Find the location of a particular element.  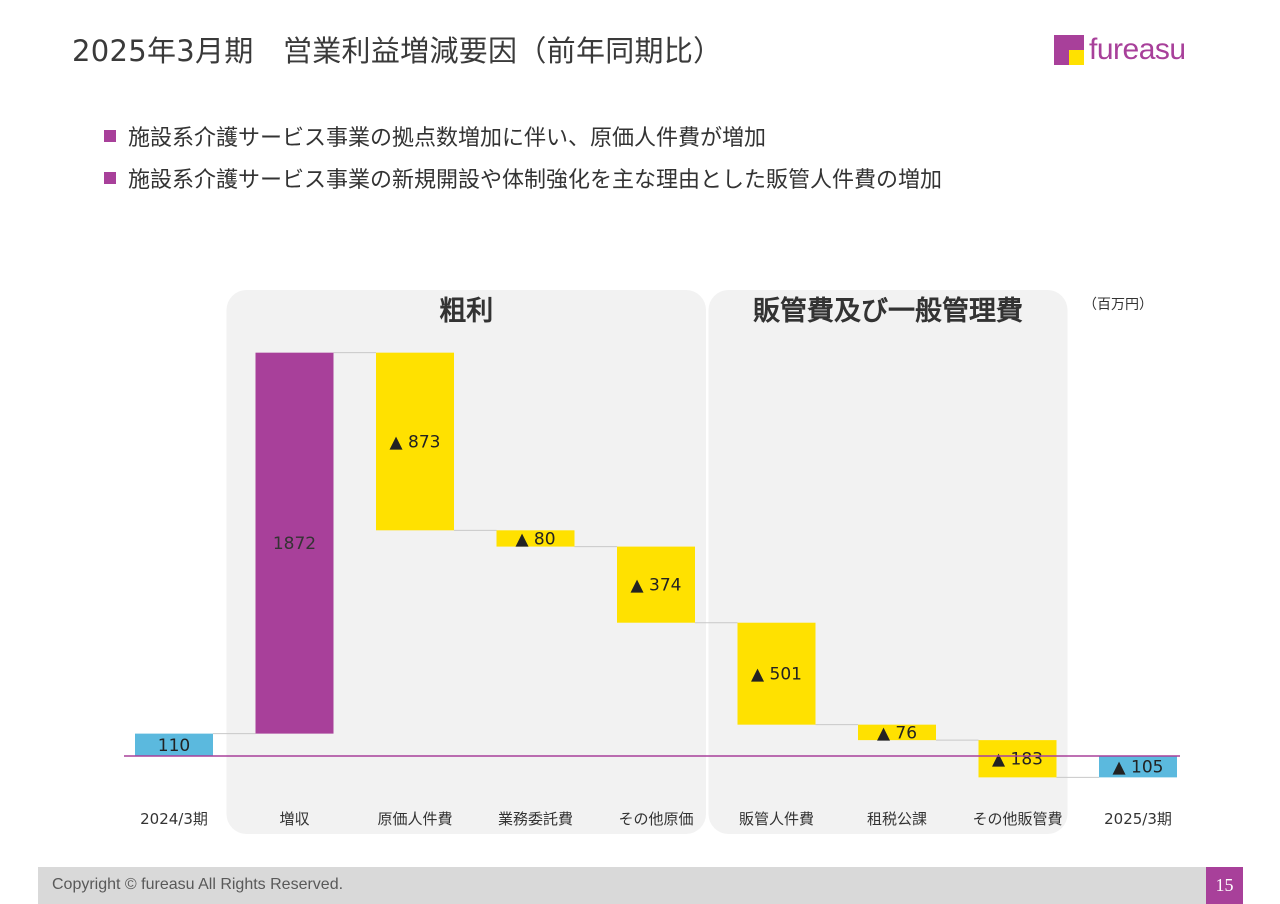

bullet-item: 施設系介護サービス事業の新規開設や体制強化を主な理由とした販管人件費の増加 is located at coordinates (523, 178).